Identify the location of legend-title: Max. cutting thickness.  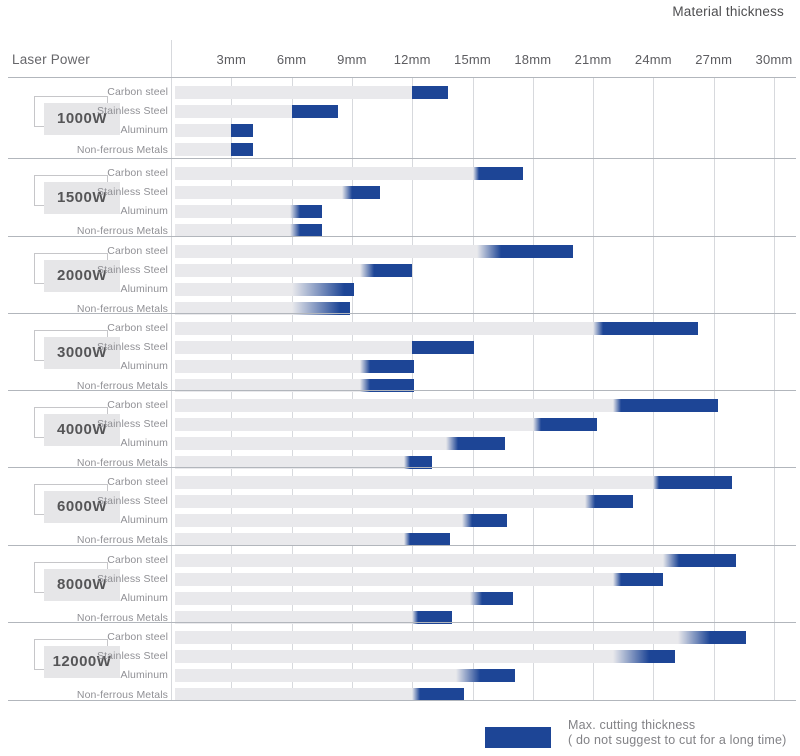
(632, 725).